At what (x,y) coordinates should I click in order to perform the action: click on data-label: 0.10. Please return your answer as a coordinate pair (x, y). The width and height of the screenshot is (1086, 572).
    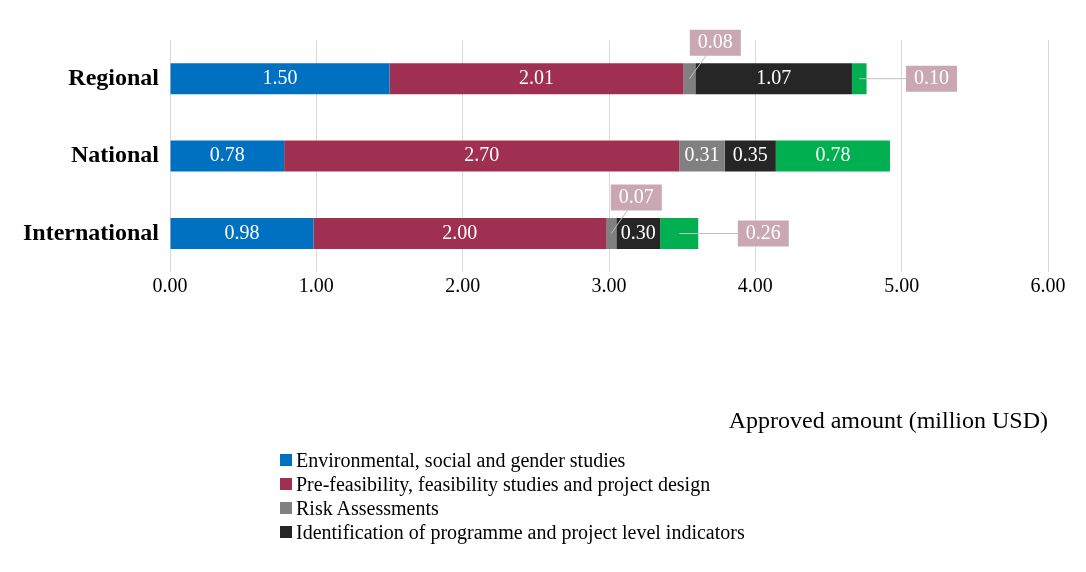
    Looking at the image, I should click on (932, 76).